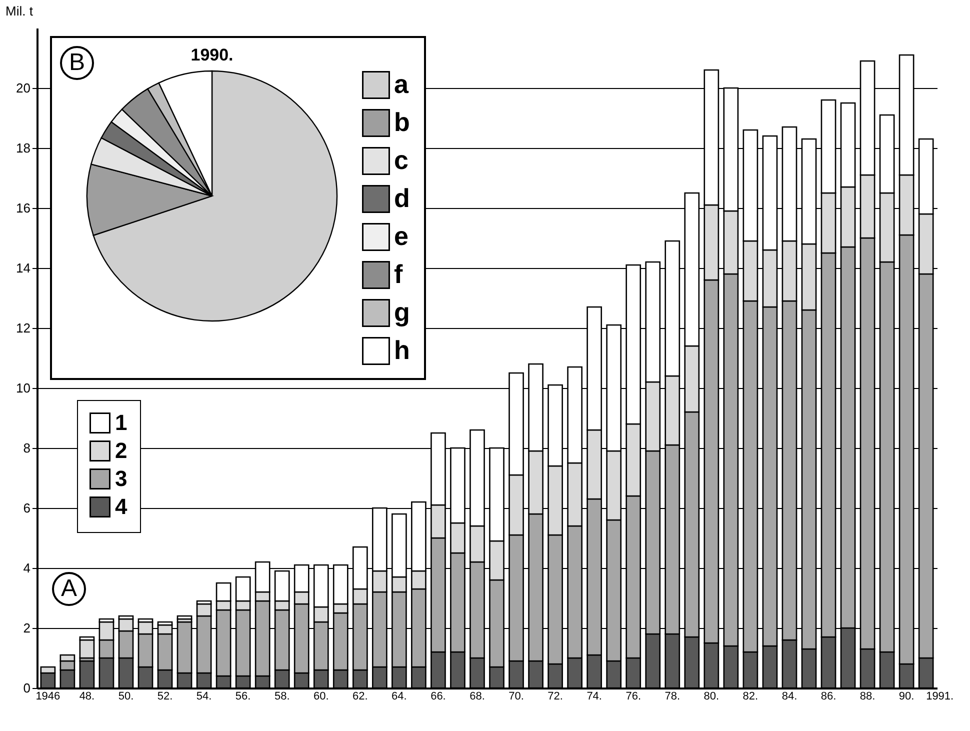 This screenshot has height=731, width=970. What do you see at coordinates (712, 696) in the screenshot?
I see `x-tick-label: 80.` at bounding box center [712, 696].